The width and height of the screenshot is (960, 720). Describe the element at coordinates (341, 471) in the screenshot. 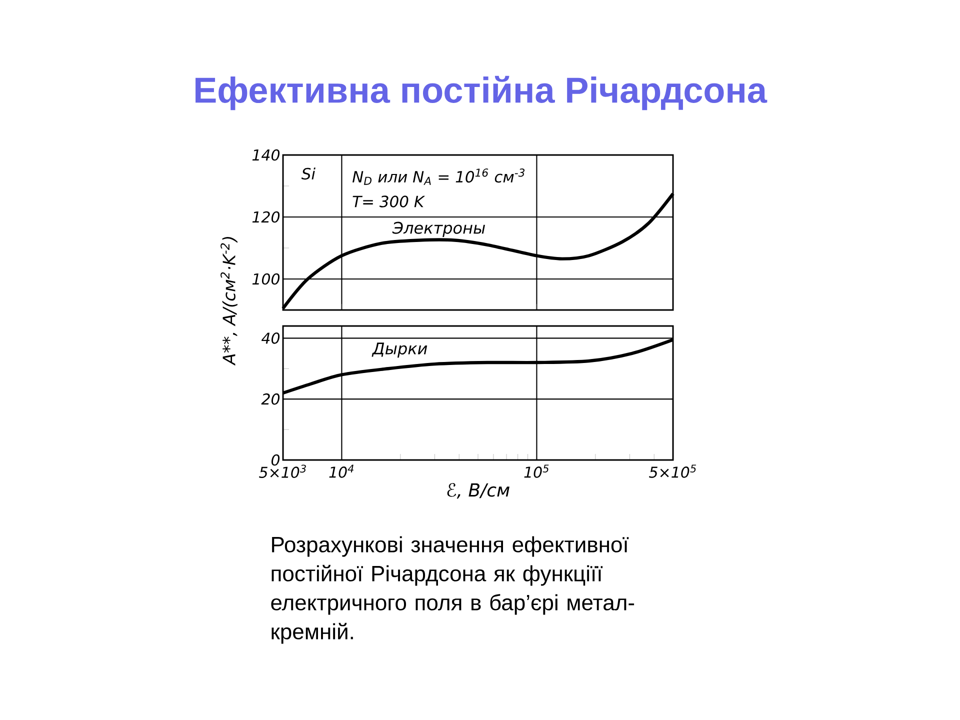

I see `x-tick-label: 10$^{4}$` at that location.